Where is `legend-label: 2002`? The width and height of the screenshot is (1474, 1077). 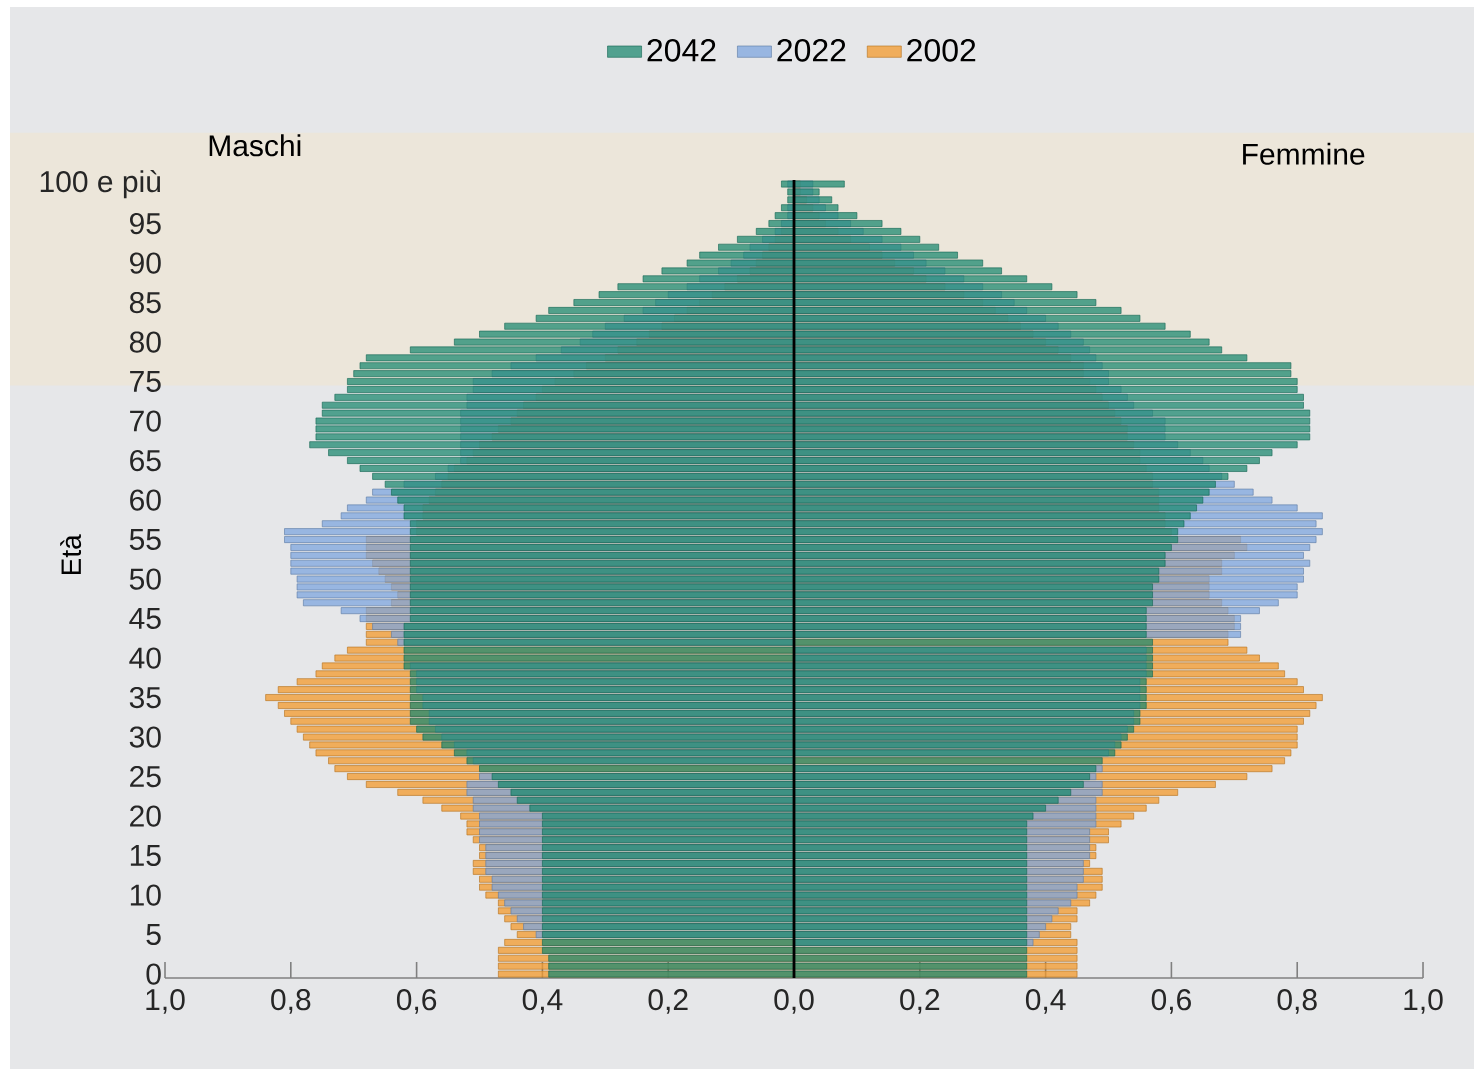
legend-label: 2002 is located at coordinates (941, 50).